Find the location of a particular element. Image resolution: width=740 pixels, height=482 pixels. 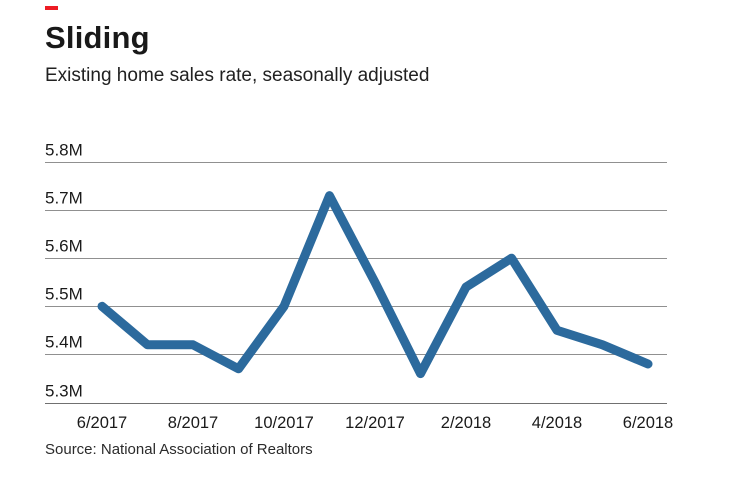

y-tick-label: 5.5M is located at coordinates (64, 294).